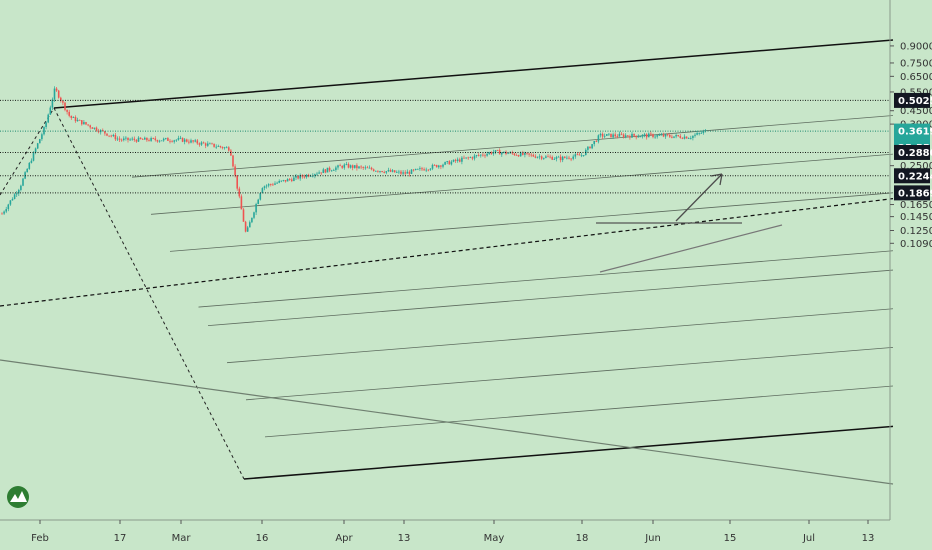 This screenshot has width=932, height=550. I want to click on time-axis-tick: Apr, so click(344, 538).